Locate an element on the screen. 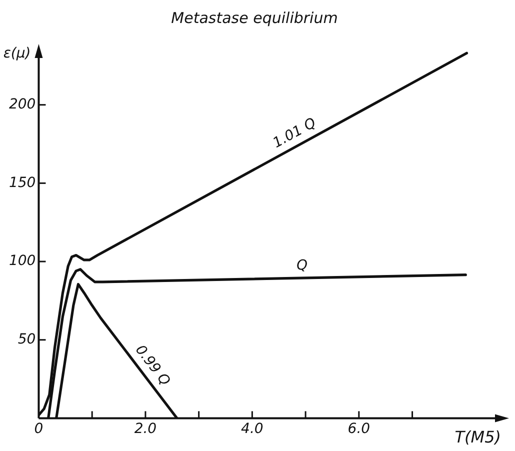 The image size is (515, 451). y-tick-label: 100 is located at coordinates (22, 261).